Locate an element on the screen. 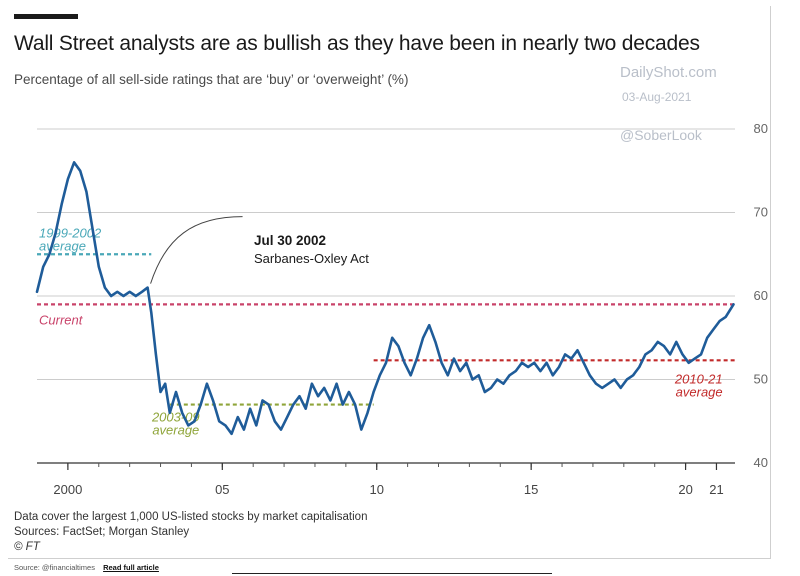 This screenshot has width=800, height=576. y-tick-label-40: 40 is located at coordinates (761, 462).